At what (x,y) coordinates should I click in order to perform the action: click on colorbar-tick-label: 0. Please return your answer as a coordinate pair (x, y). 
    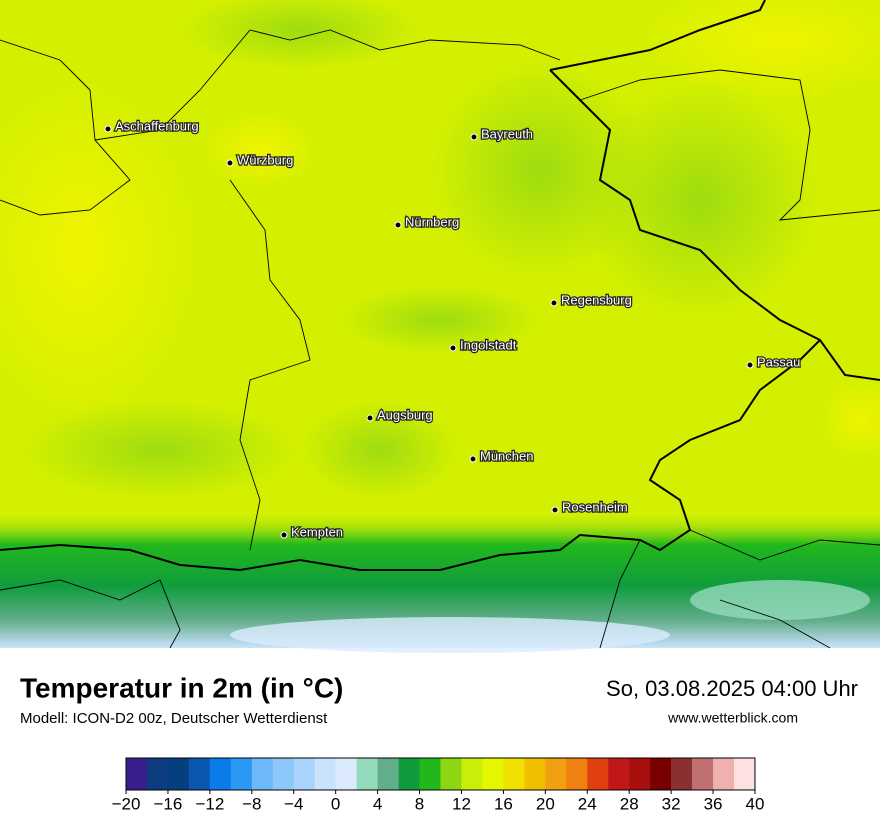
    Looking at the image, I should click on (335, 803).